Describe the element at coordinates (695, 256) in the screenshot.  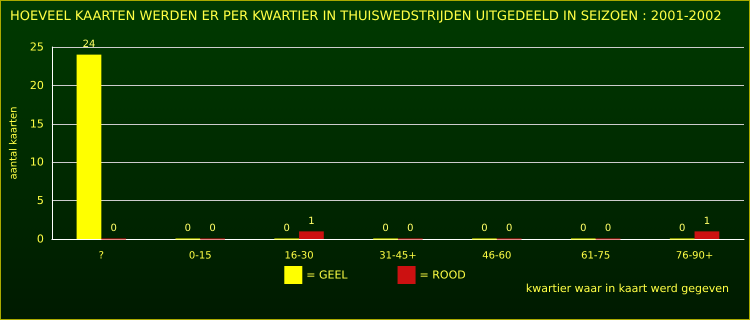
I see `x-tick-label: 76-90+` at that location.